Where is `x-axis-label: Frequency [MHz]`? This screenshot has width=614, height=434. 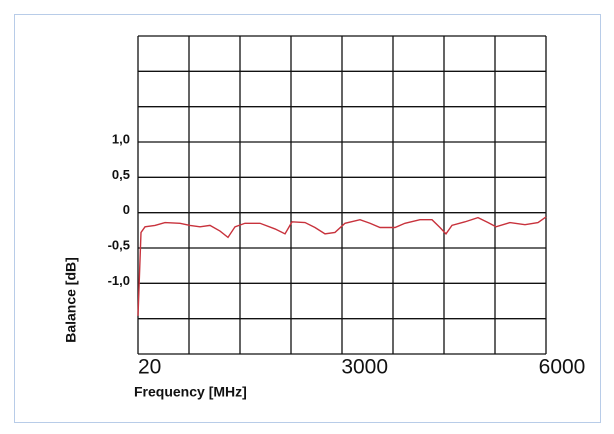 x-axis-label: Frequency [MHz] is located at coordinates (190, 392).